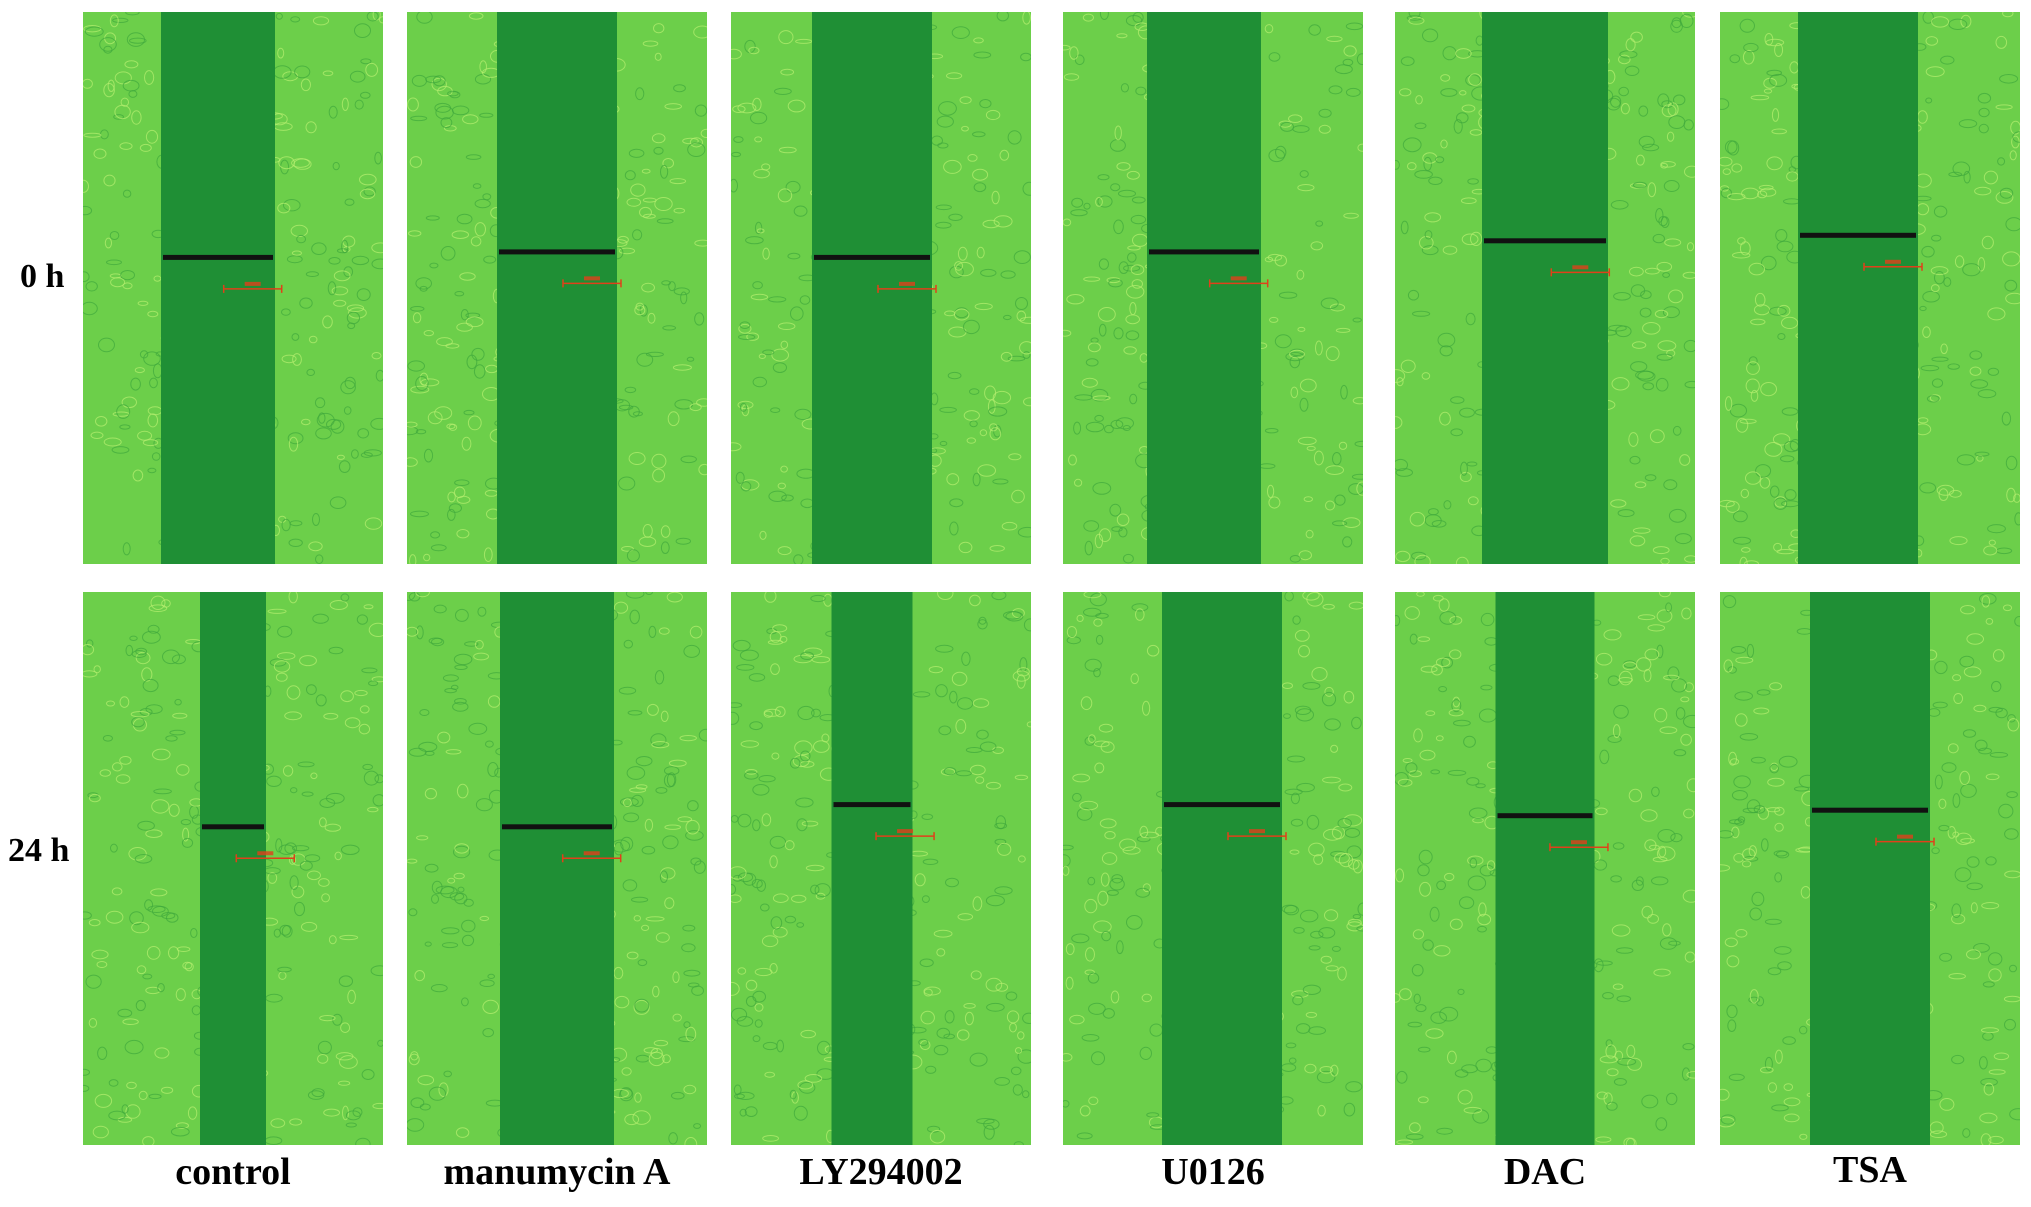 This screenshot has height=1207, width=2031. Describe the element at coordinates (557, 1172) in the screenshot. I see `column-label-manumycin-a: manumycin A` at that location.